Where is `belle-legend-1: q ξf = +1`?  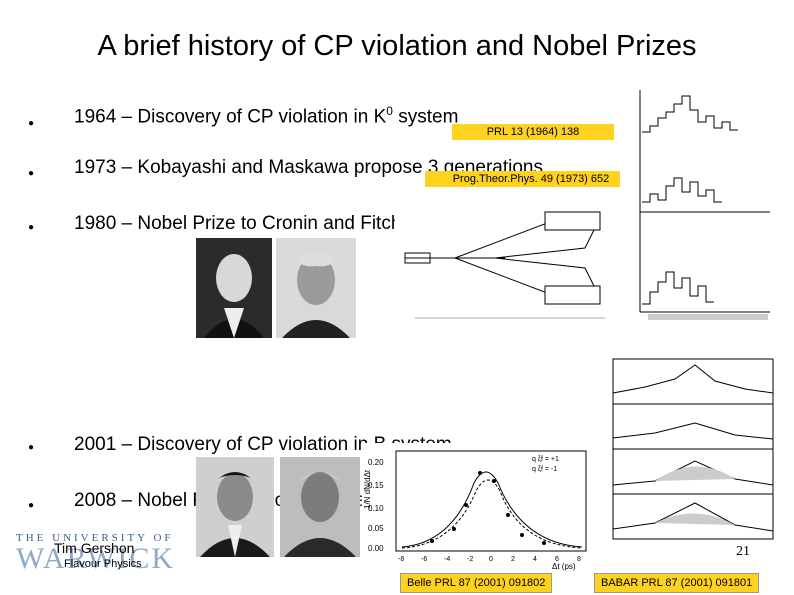 belle-legend-1: q ξf = +1 is located at coordinates (545, 459).